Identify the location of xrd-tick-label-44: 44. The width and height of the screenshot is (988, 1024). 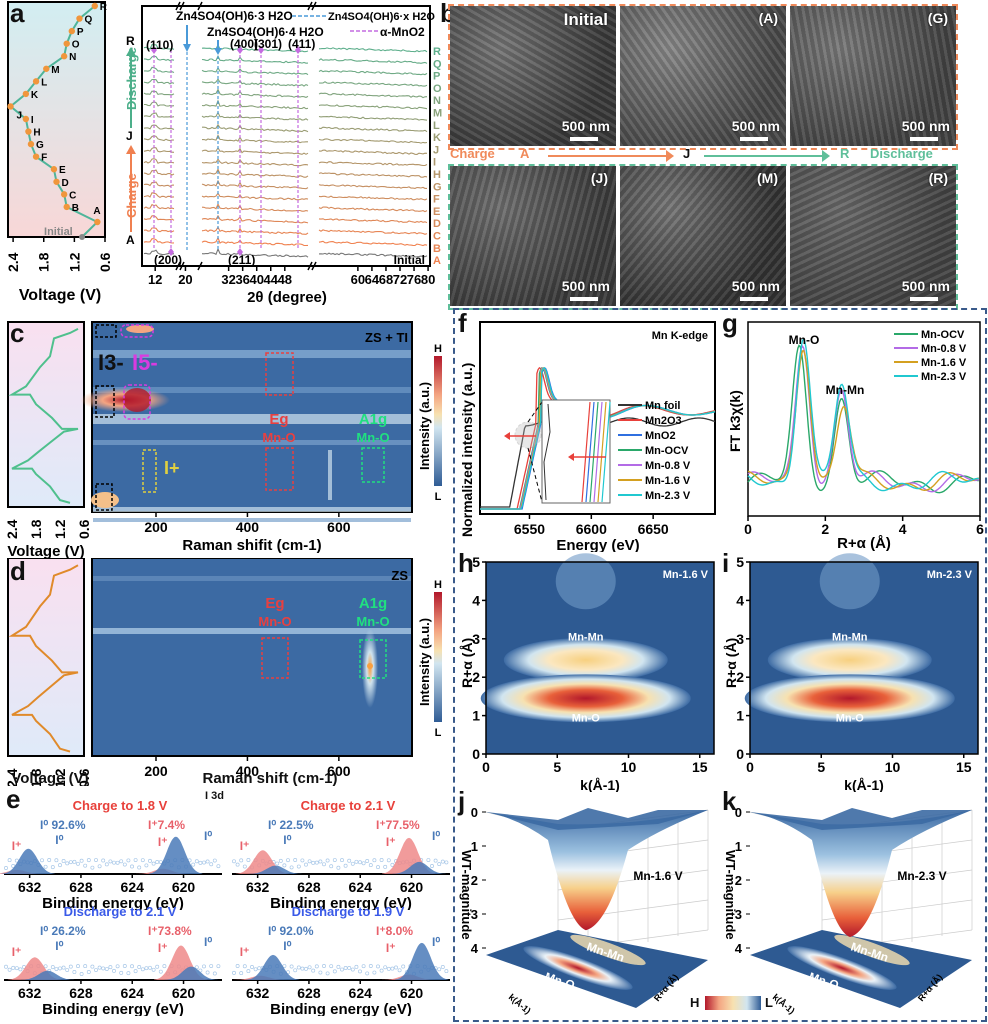
(271, 279).